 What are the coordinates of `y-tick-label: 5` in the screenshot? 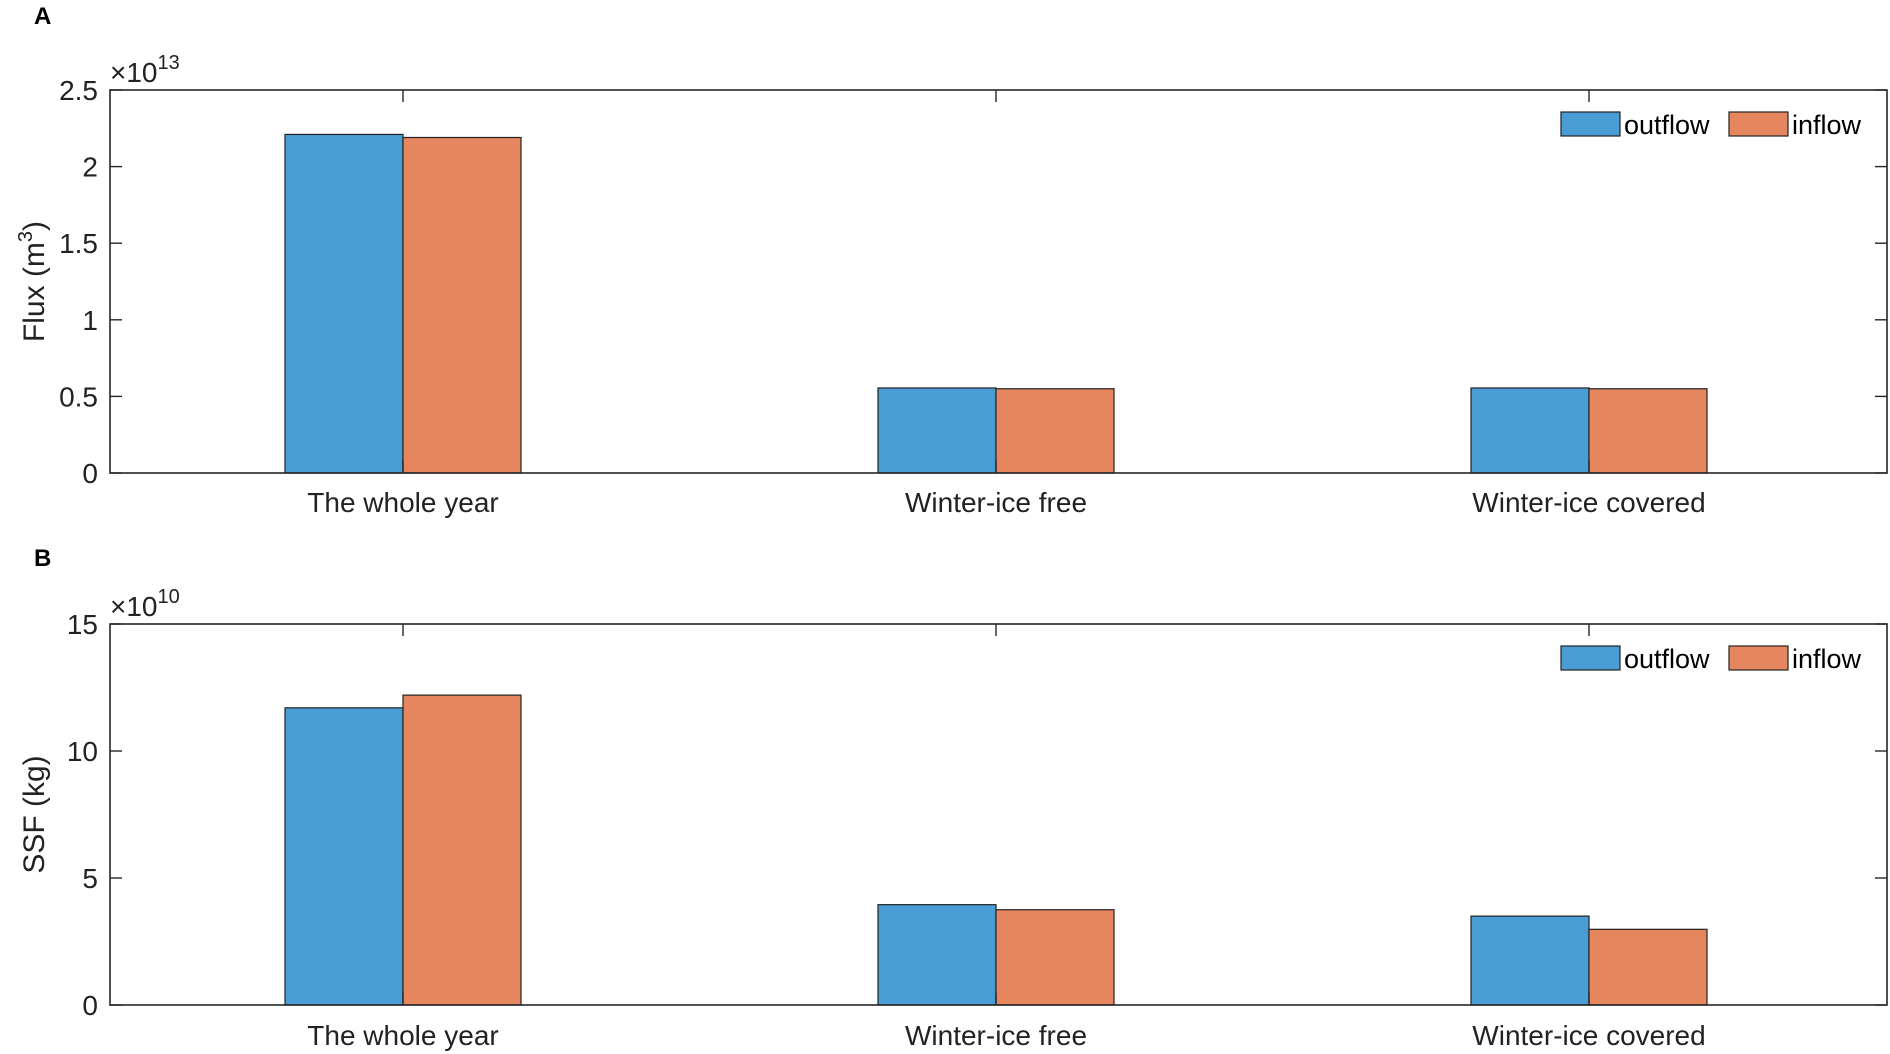 It's located at (90, 878).